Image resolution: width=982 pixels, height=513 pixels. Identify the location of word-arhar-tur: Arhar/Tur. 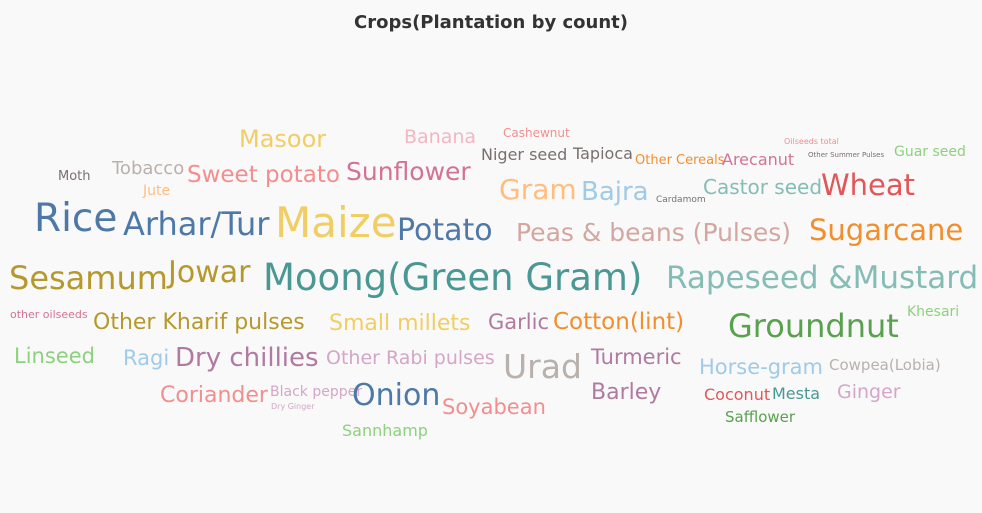
(196, 224).